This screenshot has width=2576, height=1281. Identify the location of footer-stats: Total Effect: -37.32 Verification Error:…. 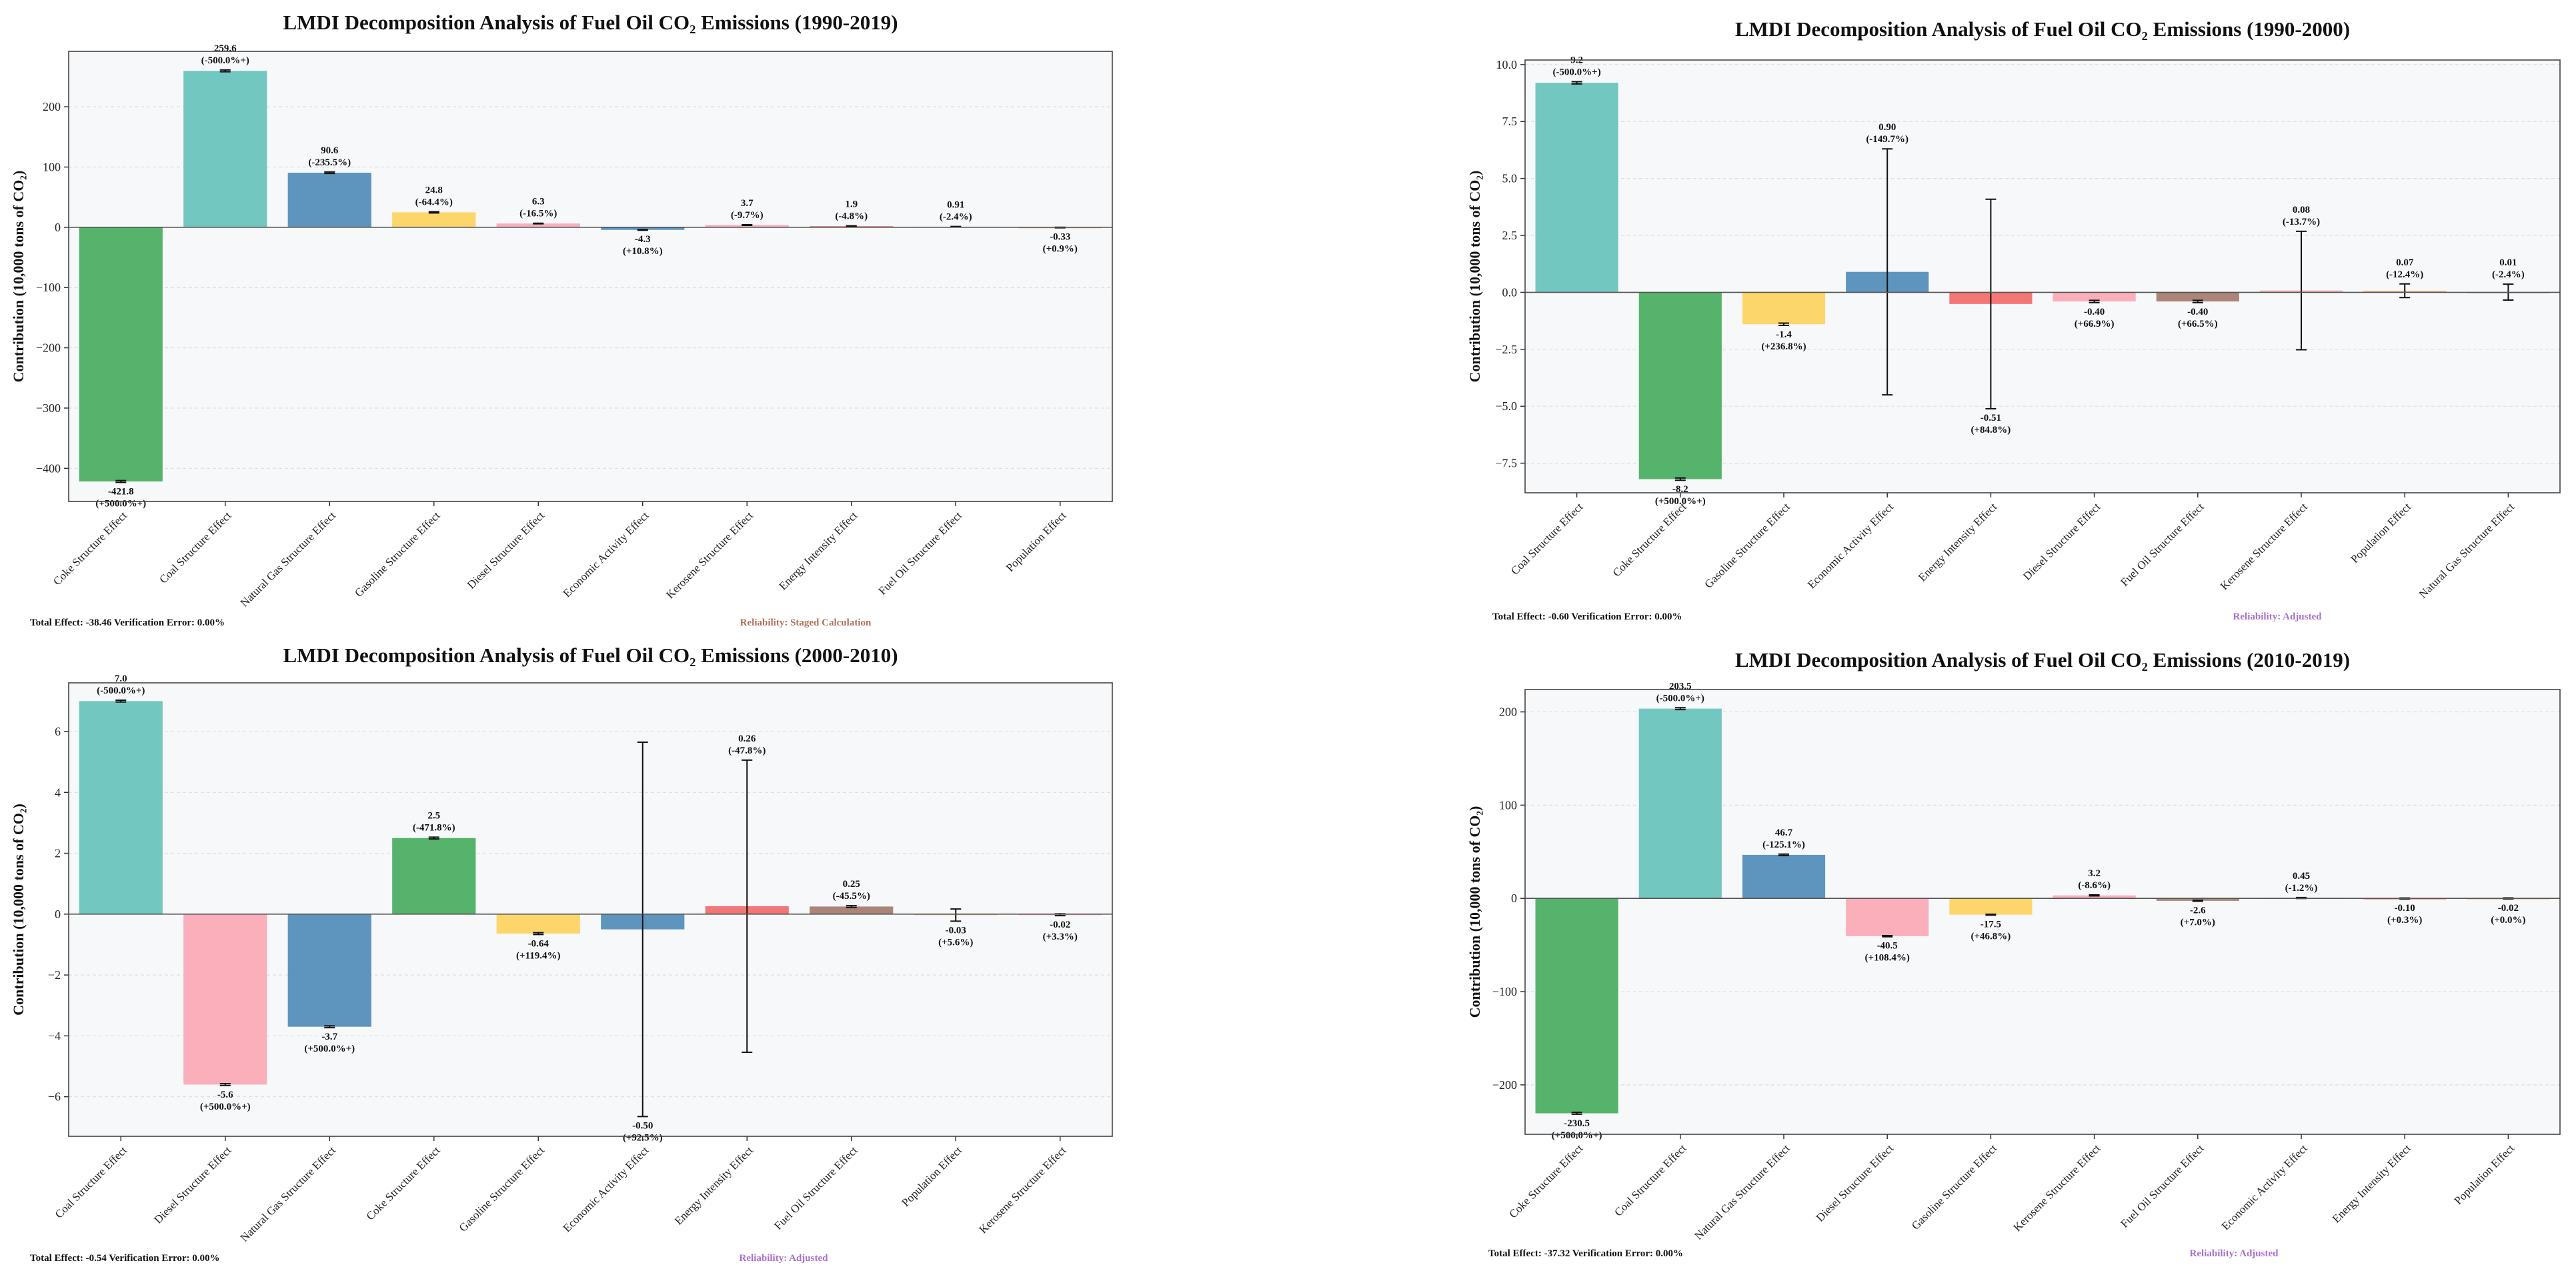
(1585, 1254).